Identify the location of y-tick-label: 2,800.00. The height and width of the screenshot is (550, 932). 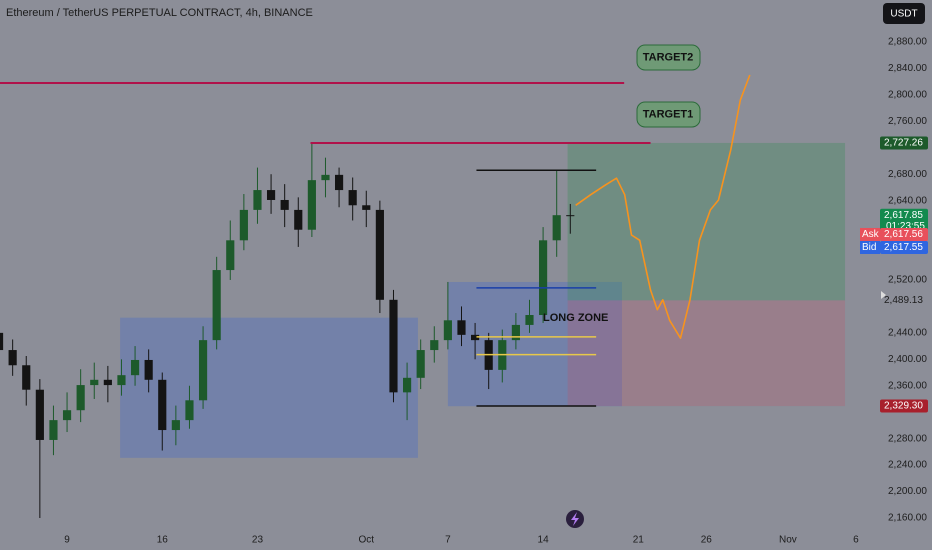
(907, 95).